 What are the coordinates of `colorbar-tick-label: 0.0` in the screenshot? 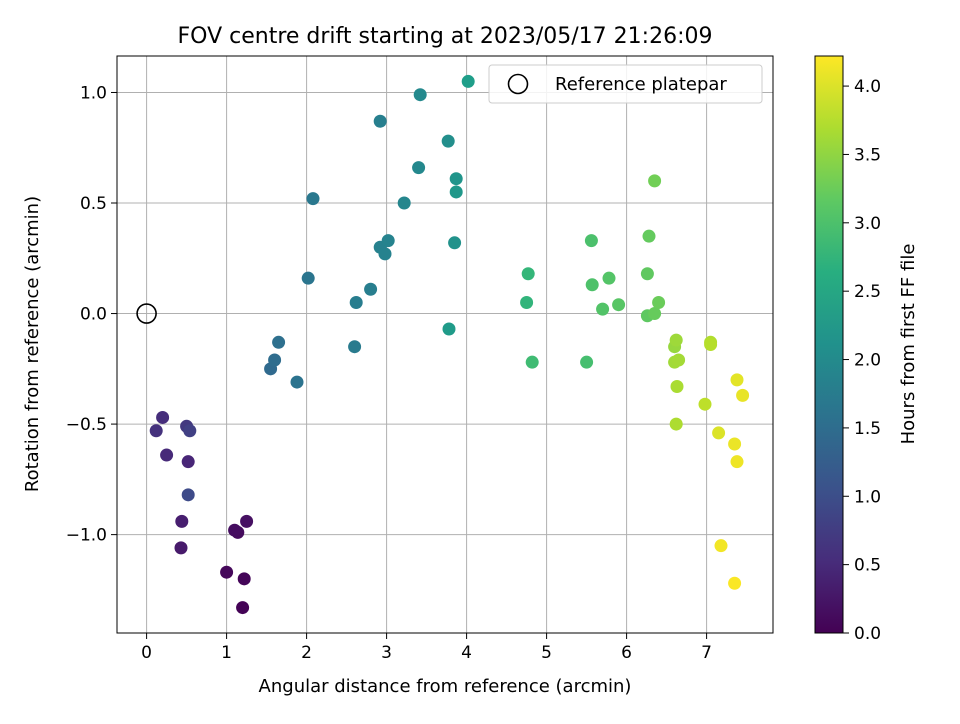 It's located at (867, 634).